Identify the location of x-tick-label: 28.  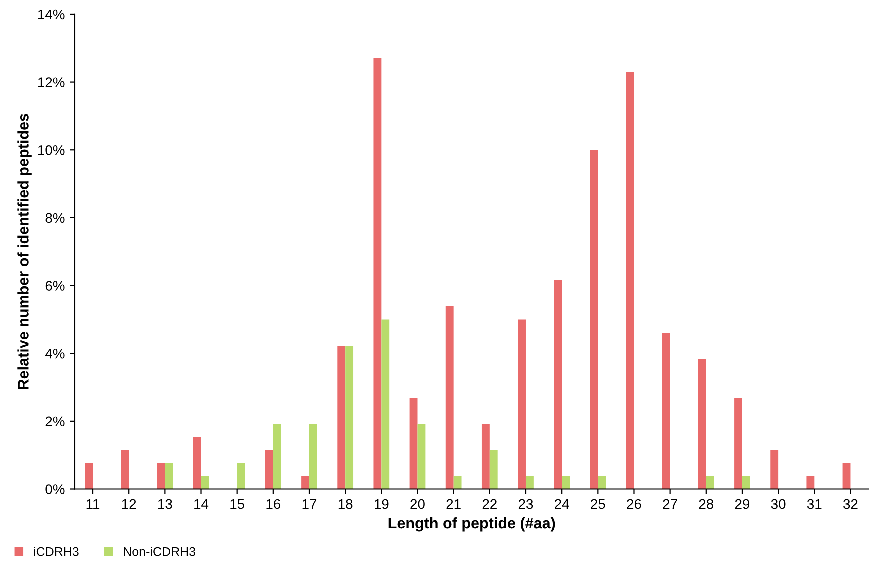
(706, 504).